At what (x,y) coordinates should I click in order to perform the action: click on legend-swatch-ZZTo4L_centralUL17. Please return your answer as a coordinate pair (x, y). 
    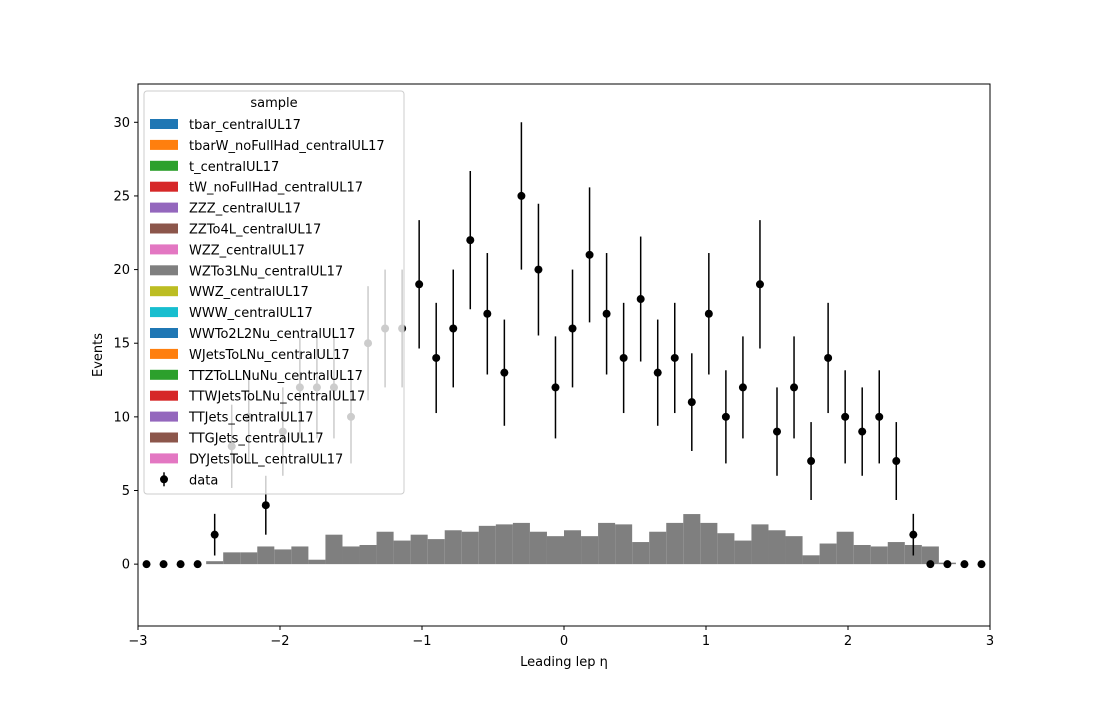
    Looking at the image, I should click on (164, 228).